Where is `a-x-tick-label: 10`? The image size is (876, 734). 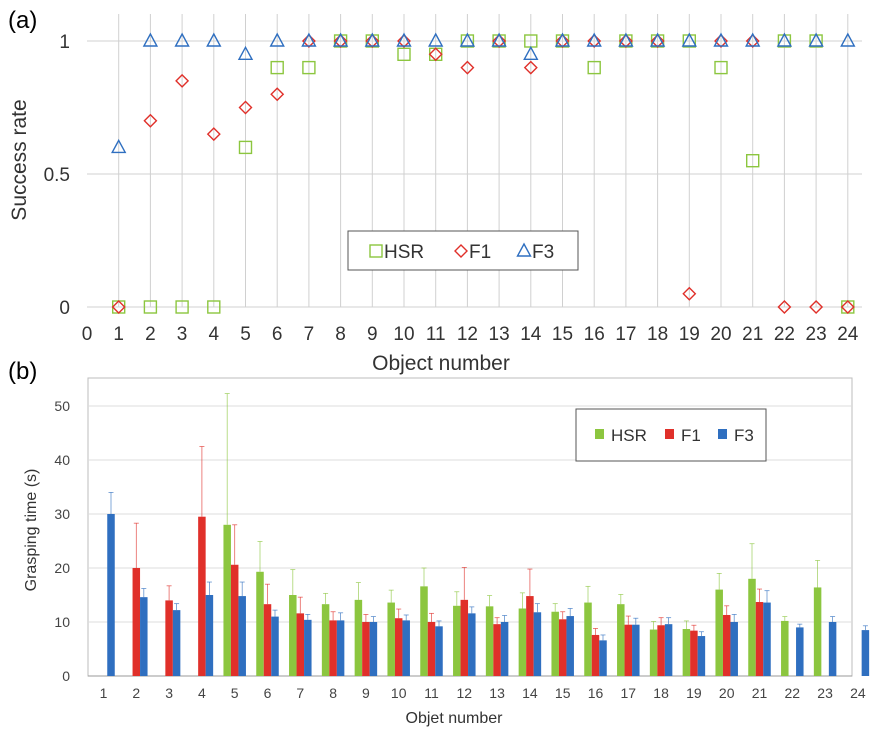
a-x-tick-label: 10 is located at coordinates (403, 334).